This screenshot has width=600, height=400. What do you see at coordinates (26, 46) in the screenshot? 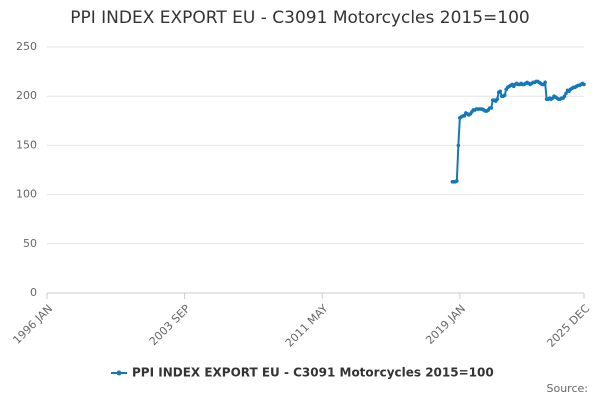
I see `y-tick-label: 250` at bounding box center [26, 46].